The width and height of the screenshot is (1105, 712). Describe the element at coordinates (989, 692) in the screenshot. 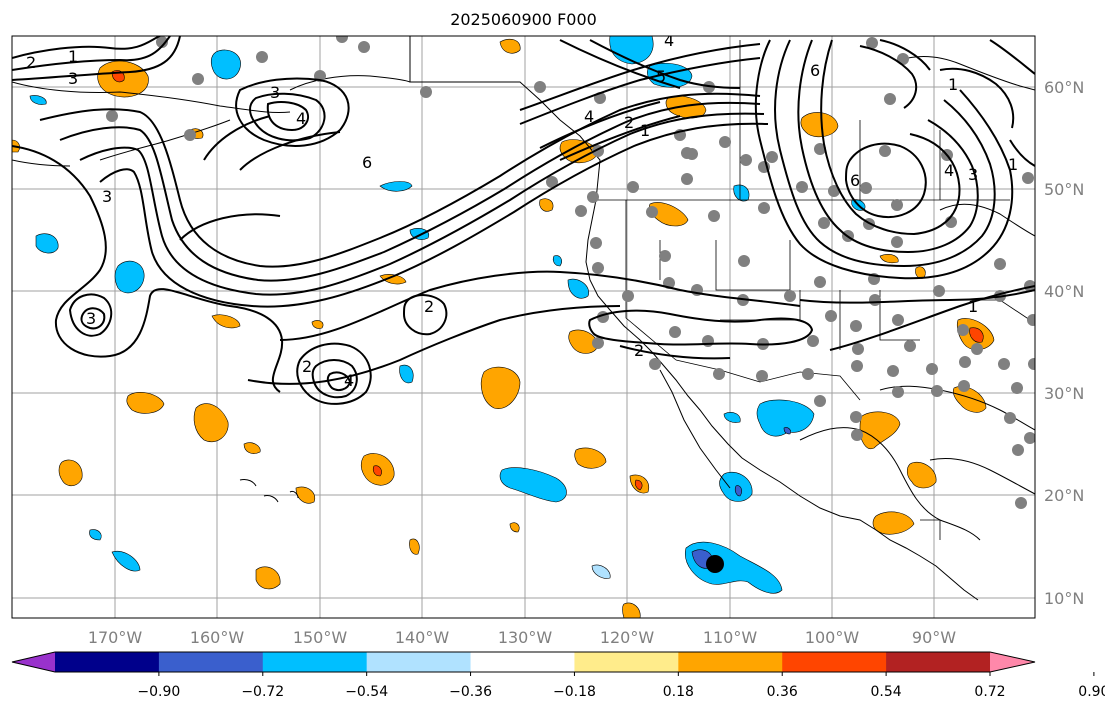

I see `colorbar-tick-label: 0.72` at that location.